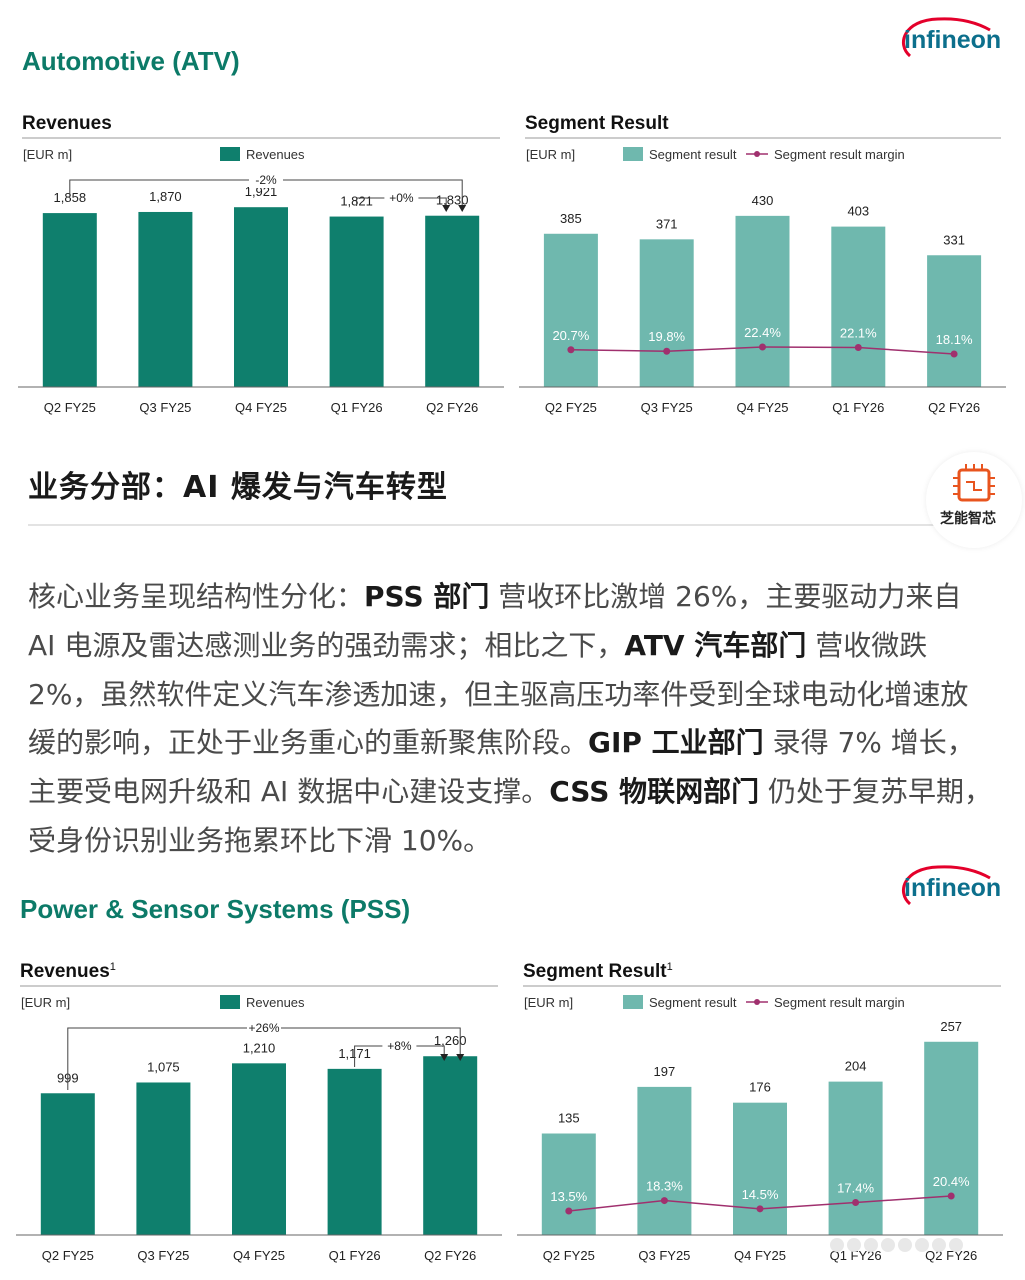 The width and height of the screenshot is (1025, 1280). I want to click on margin-label: 22.1%, so click(858, 332).